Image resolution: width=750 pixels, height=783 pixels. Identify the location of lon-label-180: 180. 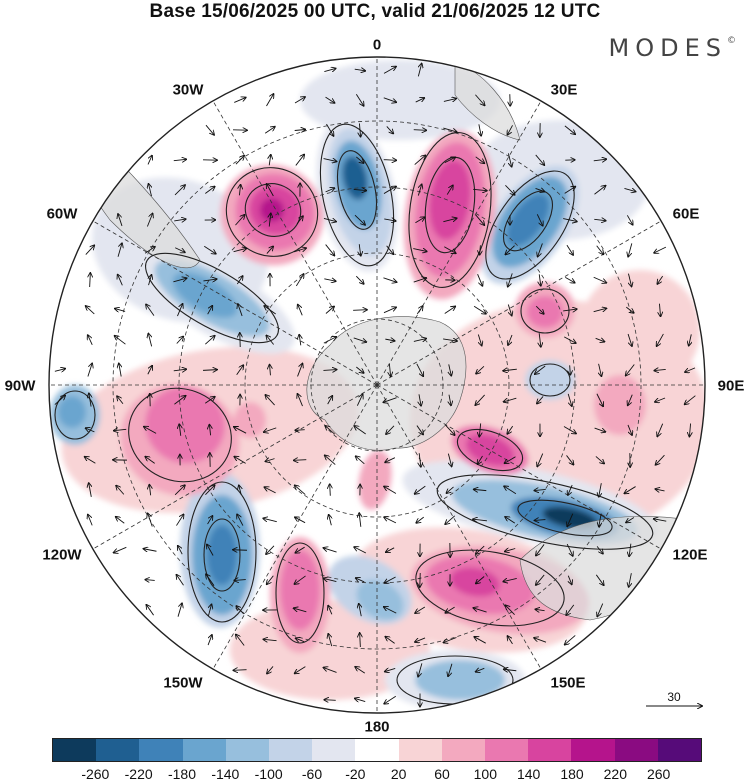
(377, 727).